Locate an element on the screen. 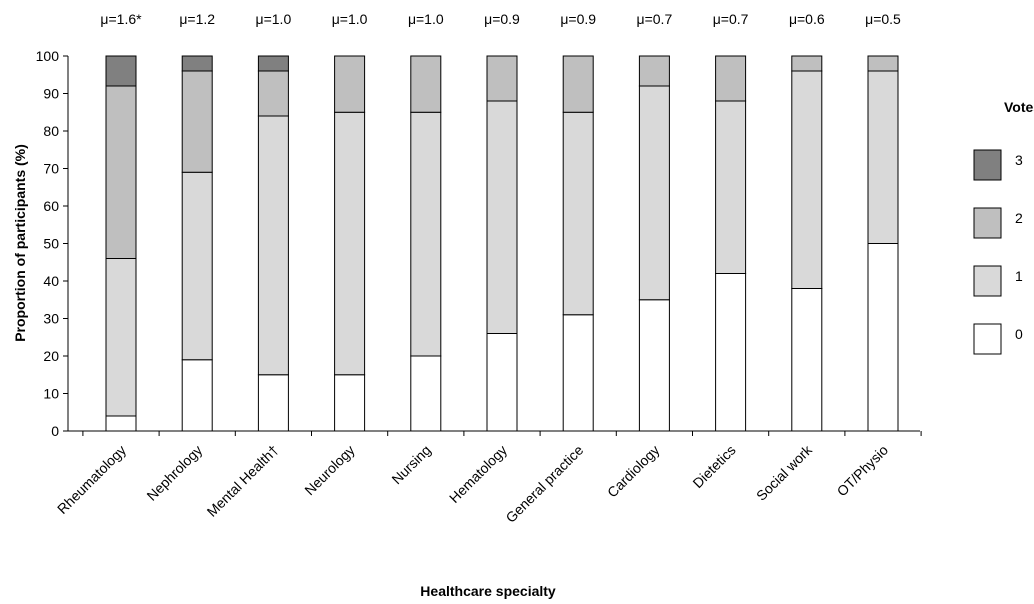  mean-label: μ=1.6* is located at coordinates (121, 19).